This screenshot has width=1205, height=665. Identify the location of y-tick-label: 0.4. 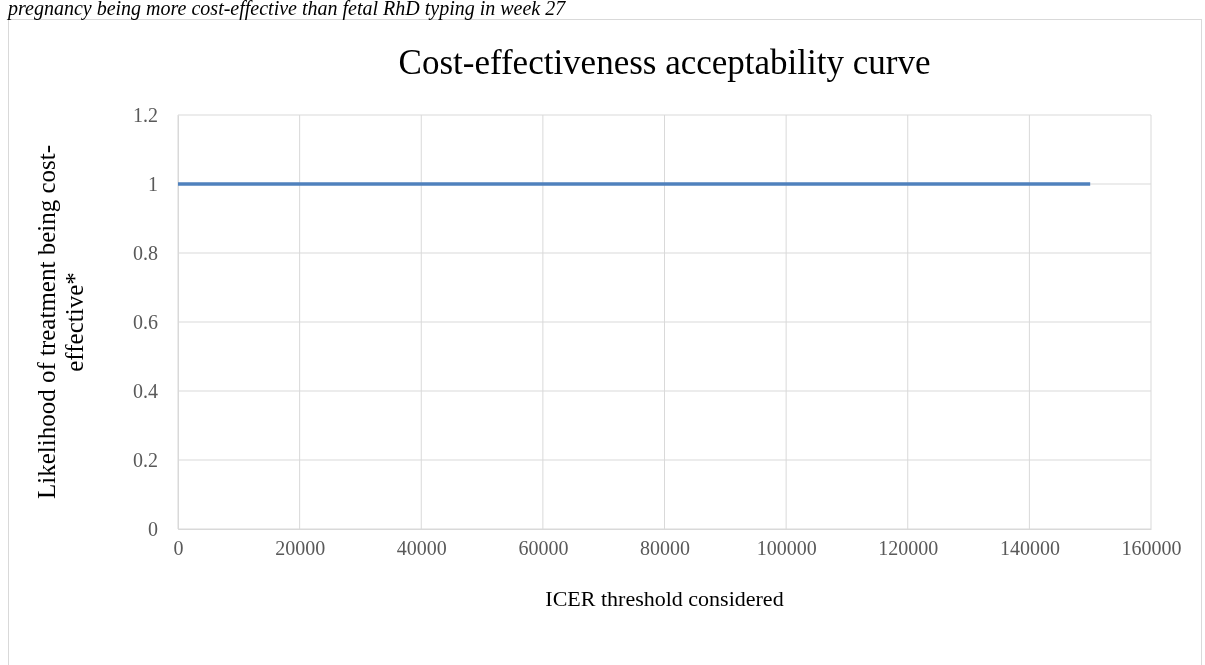
(145, 390).